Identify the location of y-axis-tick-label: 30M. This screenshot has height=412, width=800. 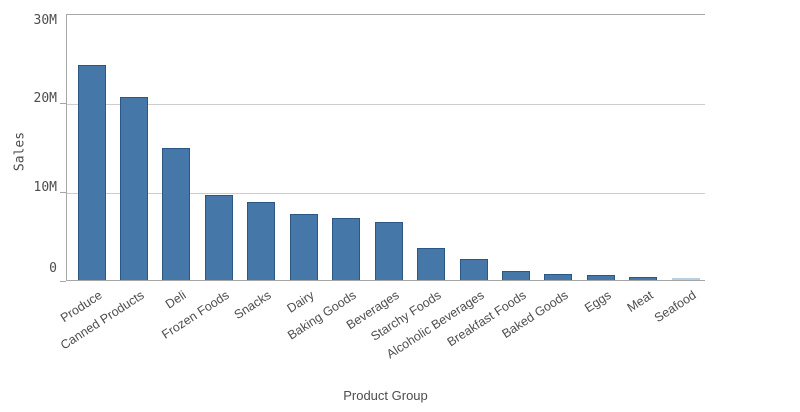
(45, 20).